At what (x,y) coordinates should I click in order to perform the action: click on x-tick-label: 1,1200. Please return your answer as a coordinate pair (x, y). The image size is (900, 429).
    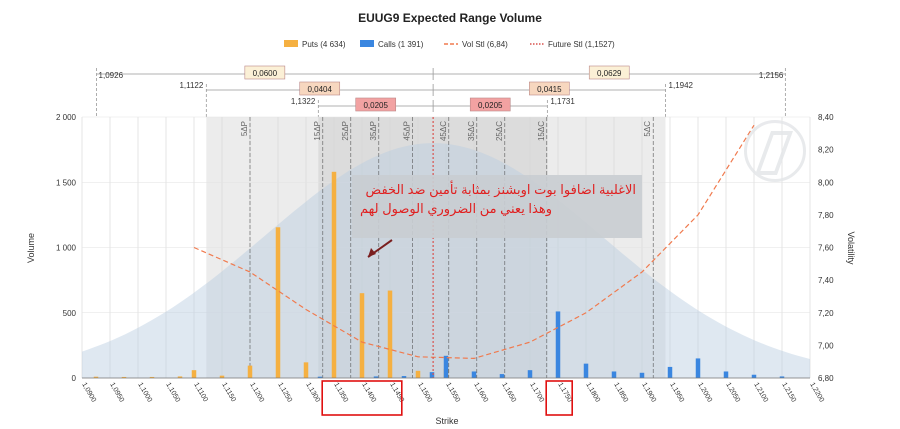
    Looking at the image, I should click on (256, 393).